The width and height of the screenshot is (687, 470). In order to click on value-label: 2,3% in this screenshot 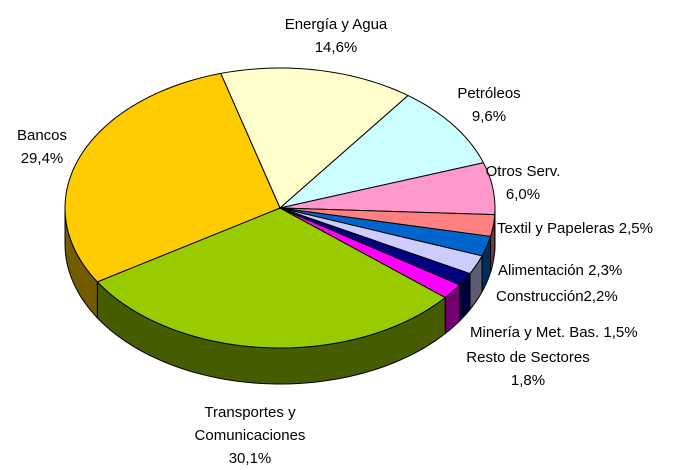, I will do `click(605, 270)`.